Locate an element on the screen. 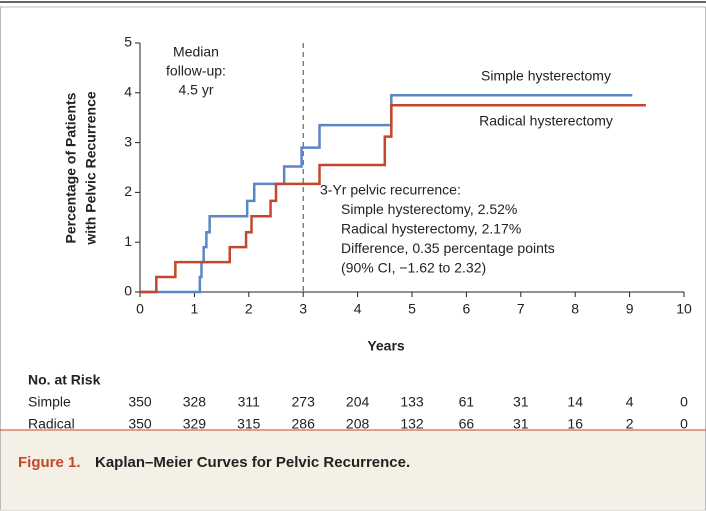  x-tick-label: 6 is located at coordinates (467, 309).